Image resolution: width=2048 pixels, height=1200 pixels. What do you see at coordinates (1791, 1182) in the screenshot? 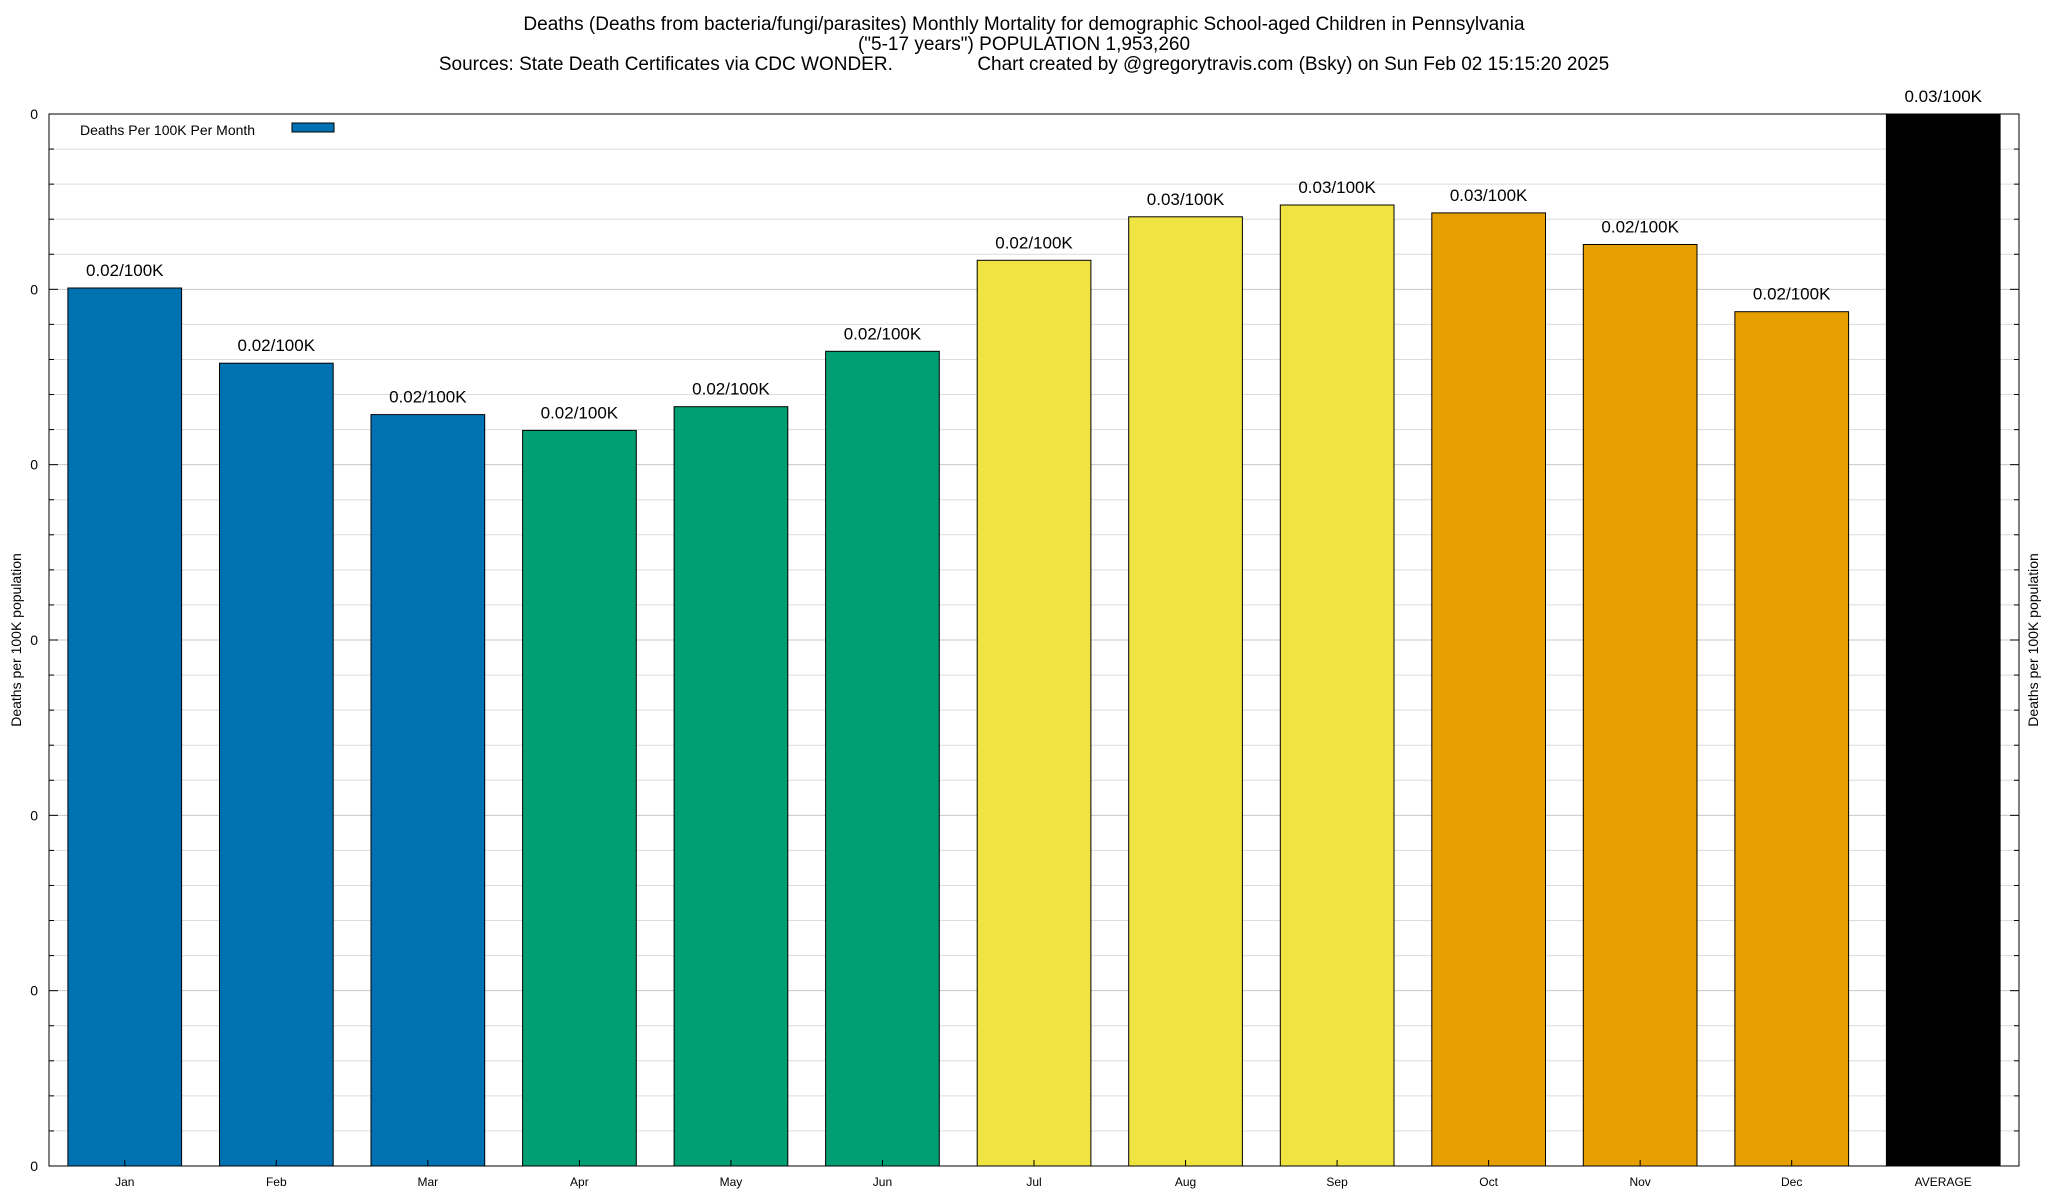
I see `x-tick-label: Dec` at bounding box center [1791, 1182].